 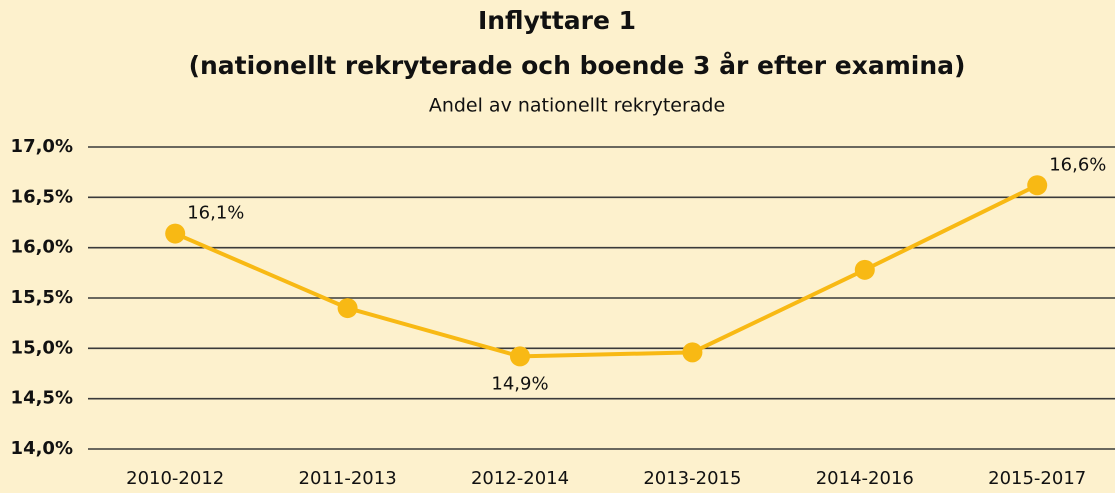 I want to click on y-tick-label: 14,0%, so click(x=42, y=448).